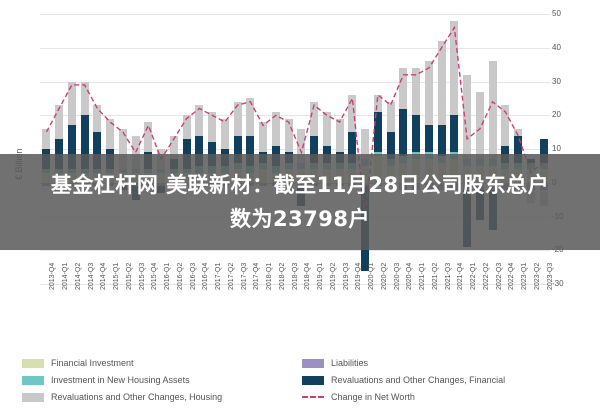 The width and height of the screenshot is (600, 409). What do you see at coordinates (556, 115) in the screenshot?
I see `y-tick-label: 20` at bounding box center [556, 115].